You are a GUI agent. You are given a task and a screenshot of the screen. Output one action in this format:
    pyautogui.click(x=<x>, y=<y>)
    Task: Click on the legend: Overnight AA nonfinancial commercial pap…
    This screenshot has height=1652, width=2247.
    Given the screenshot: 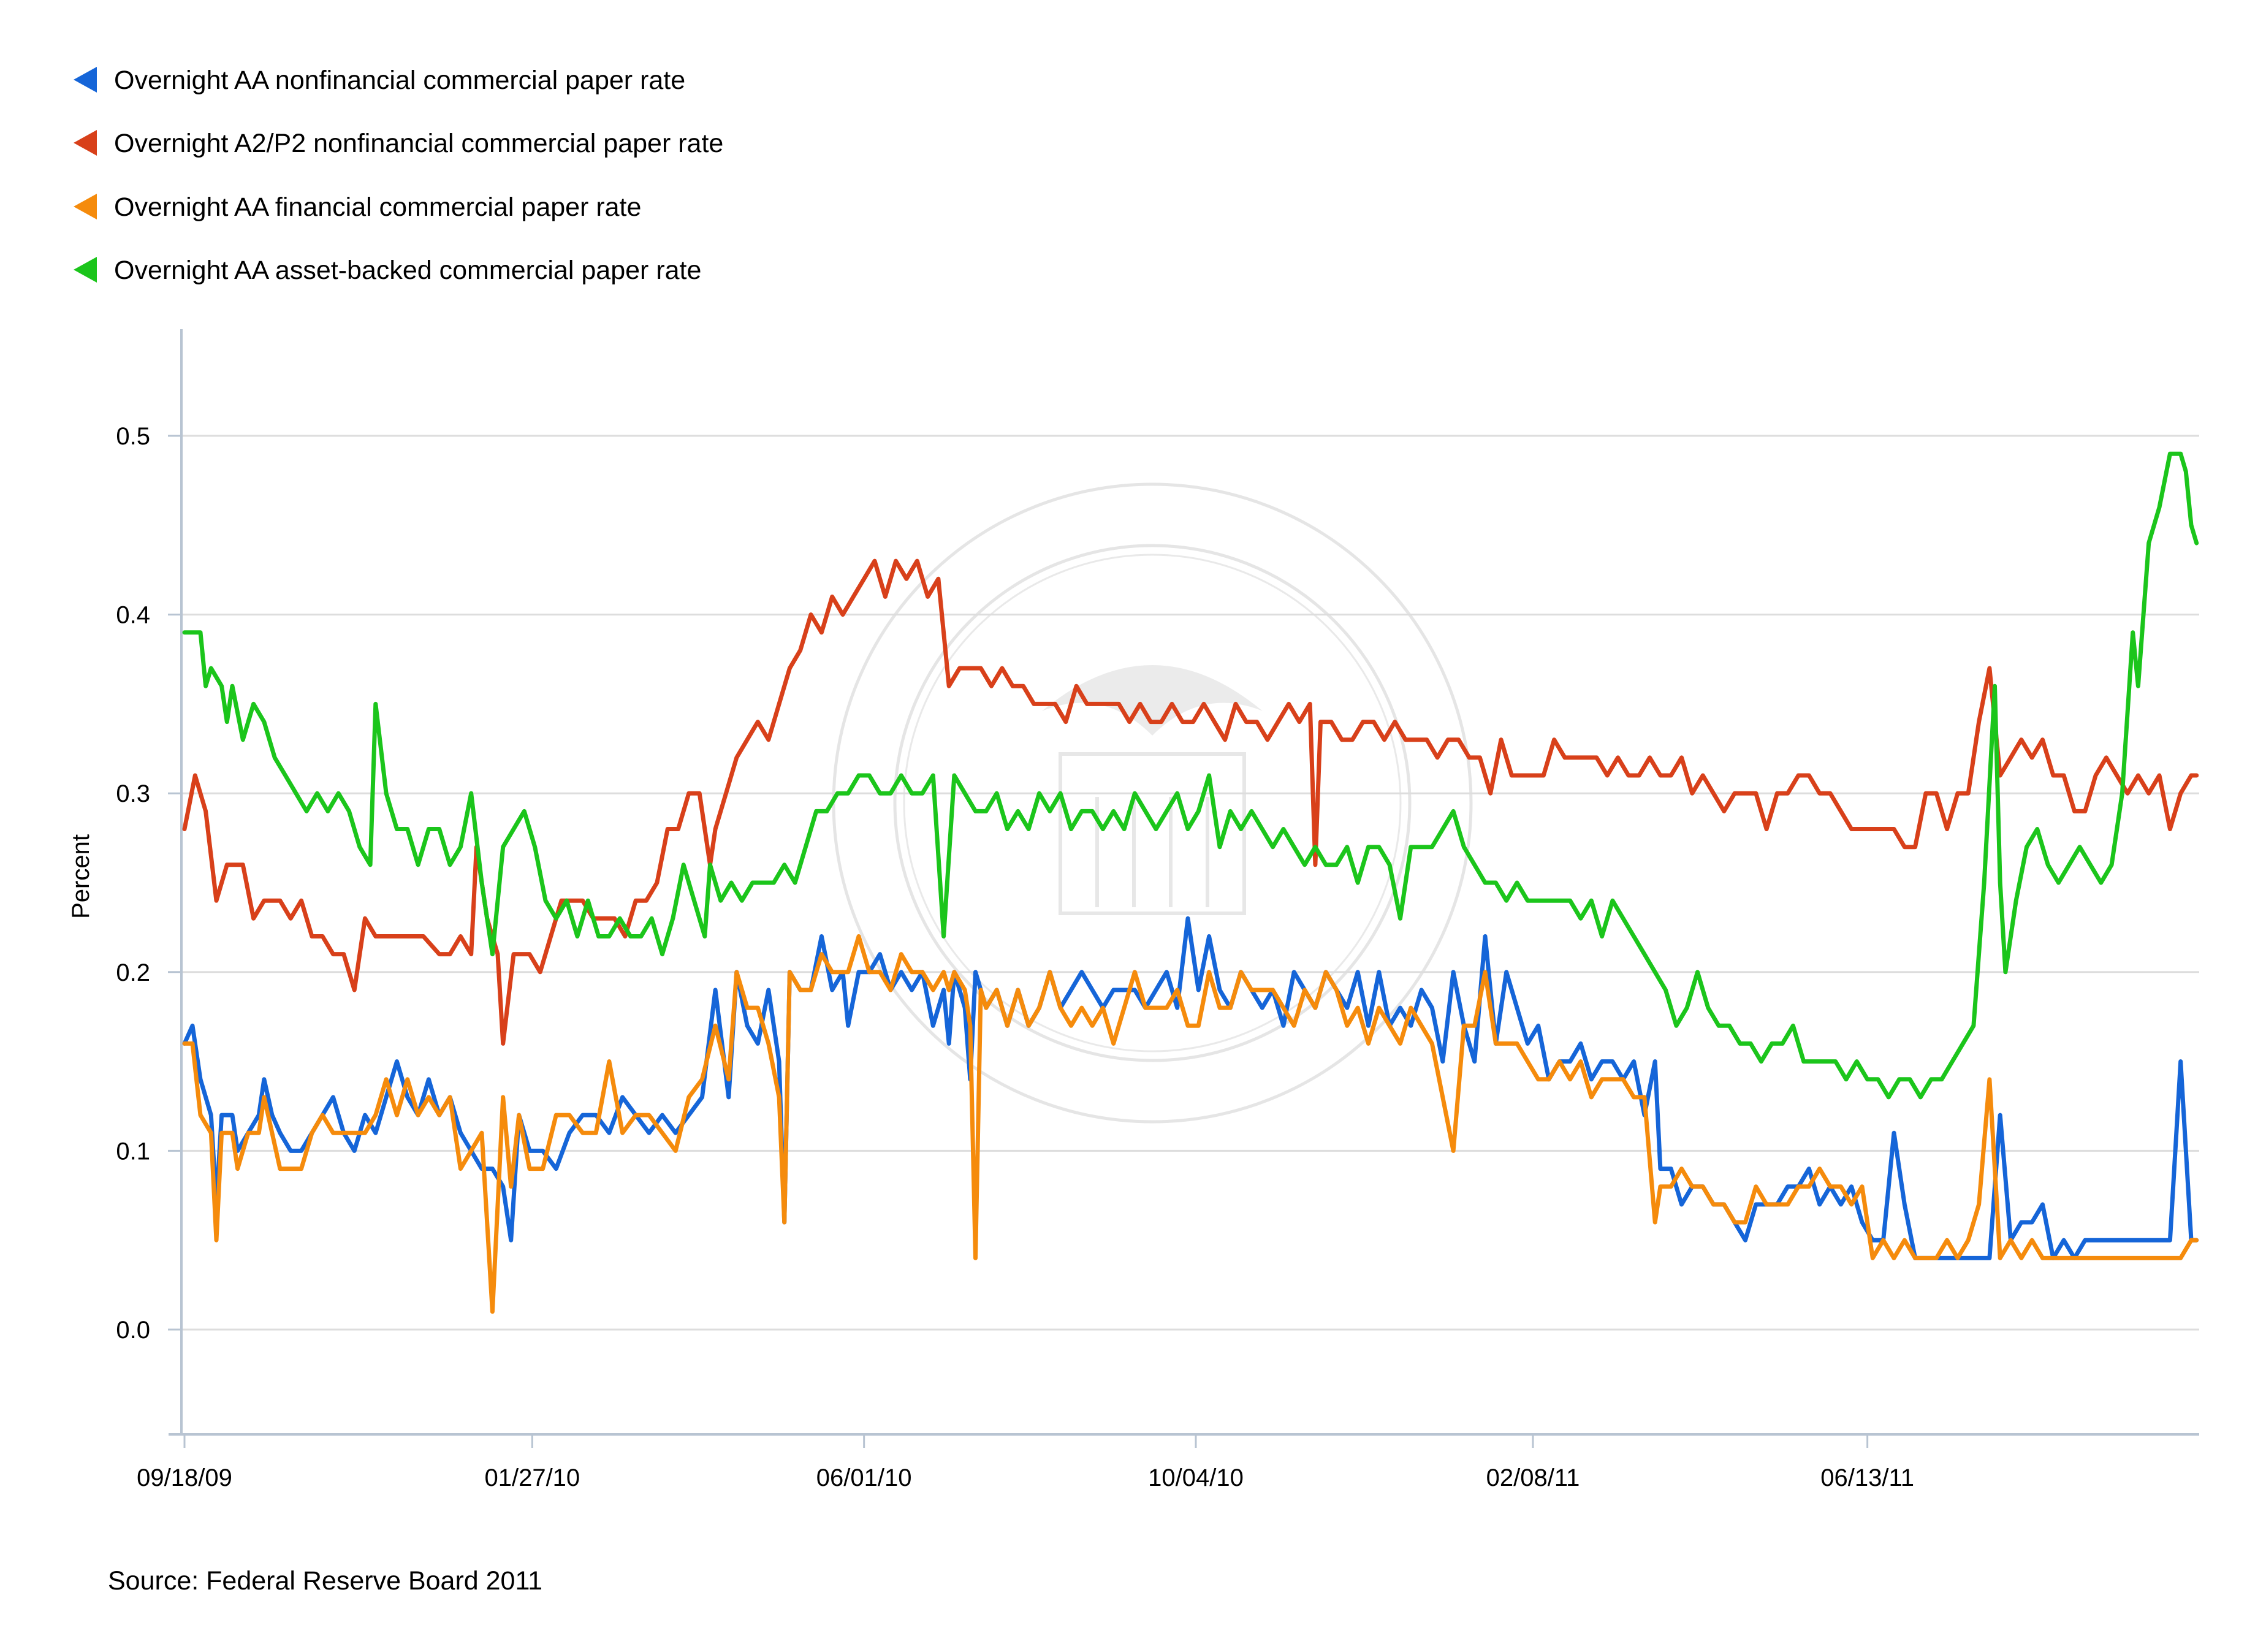 What is the action you would take?
    pyautogui.click(x=399, y=176)
    